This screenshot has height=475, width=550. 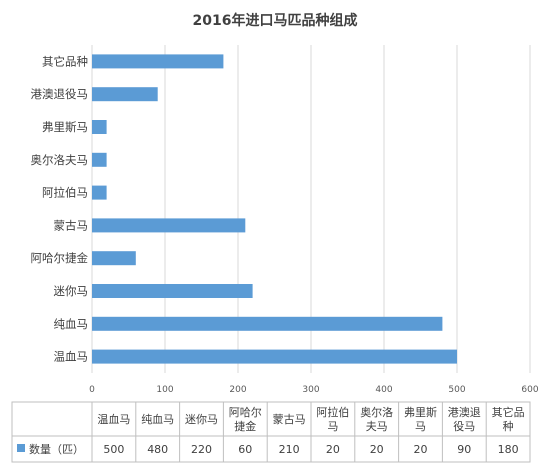 I want to click on category-label: 弗里斯马, so click(x=65, y=127).